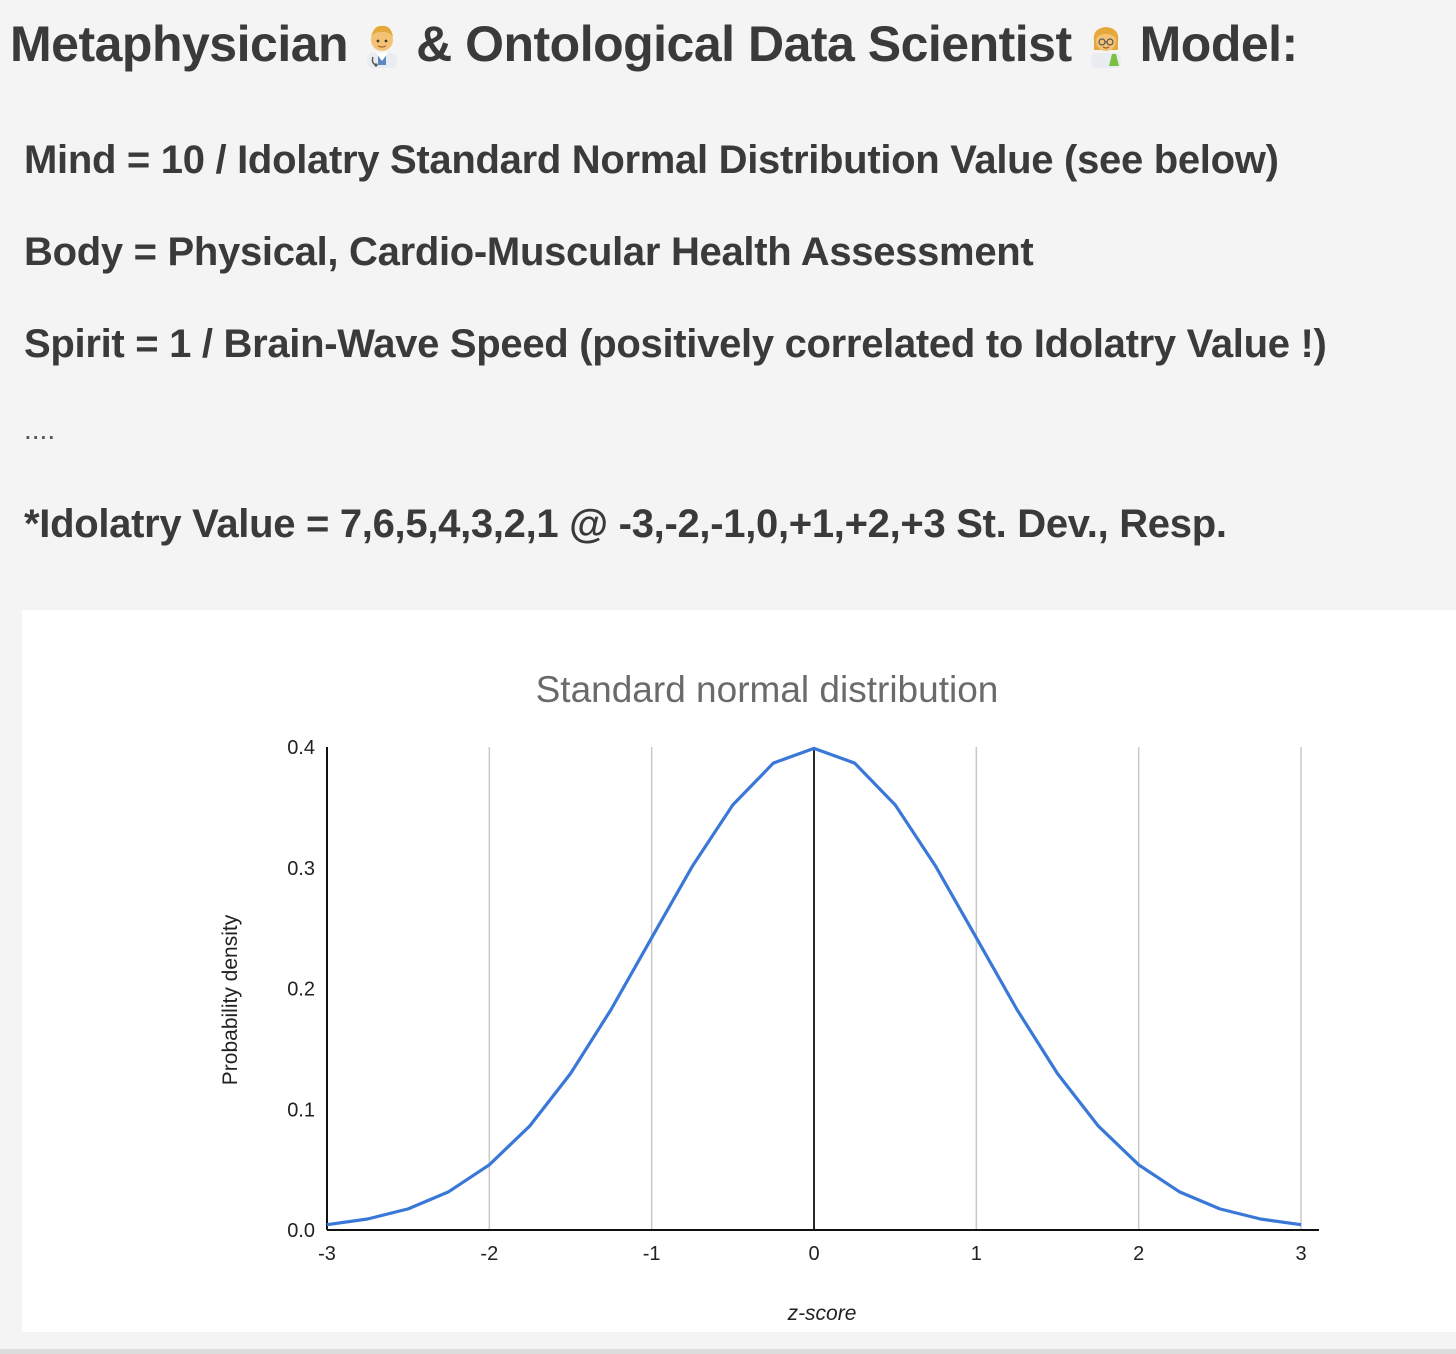  I want to click on man-health-worker-icon, so click(382, 44).